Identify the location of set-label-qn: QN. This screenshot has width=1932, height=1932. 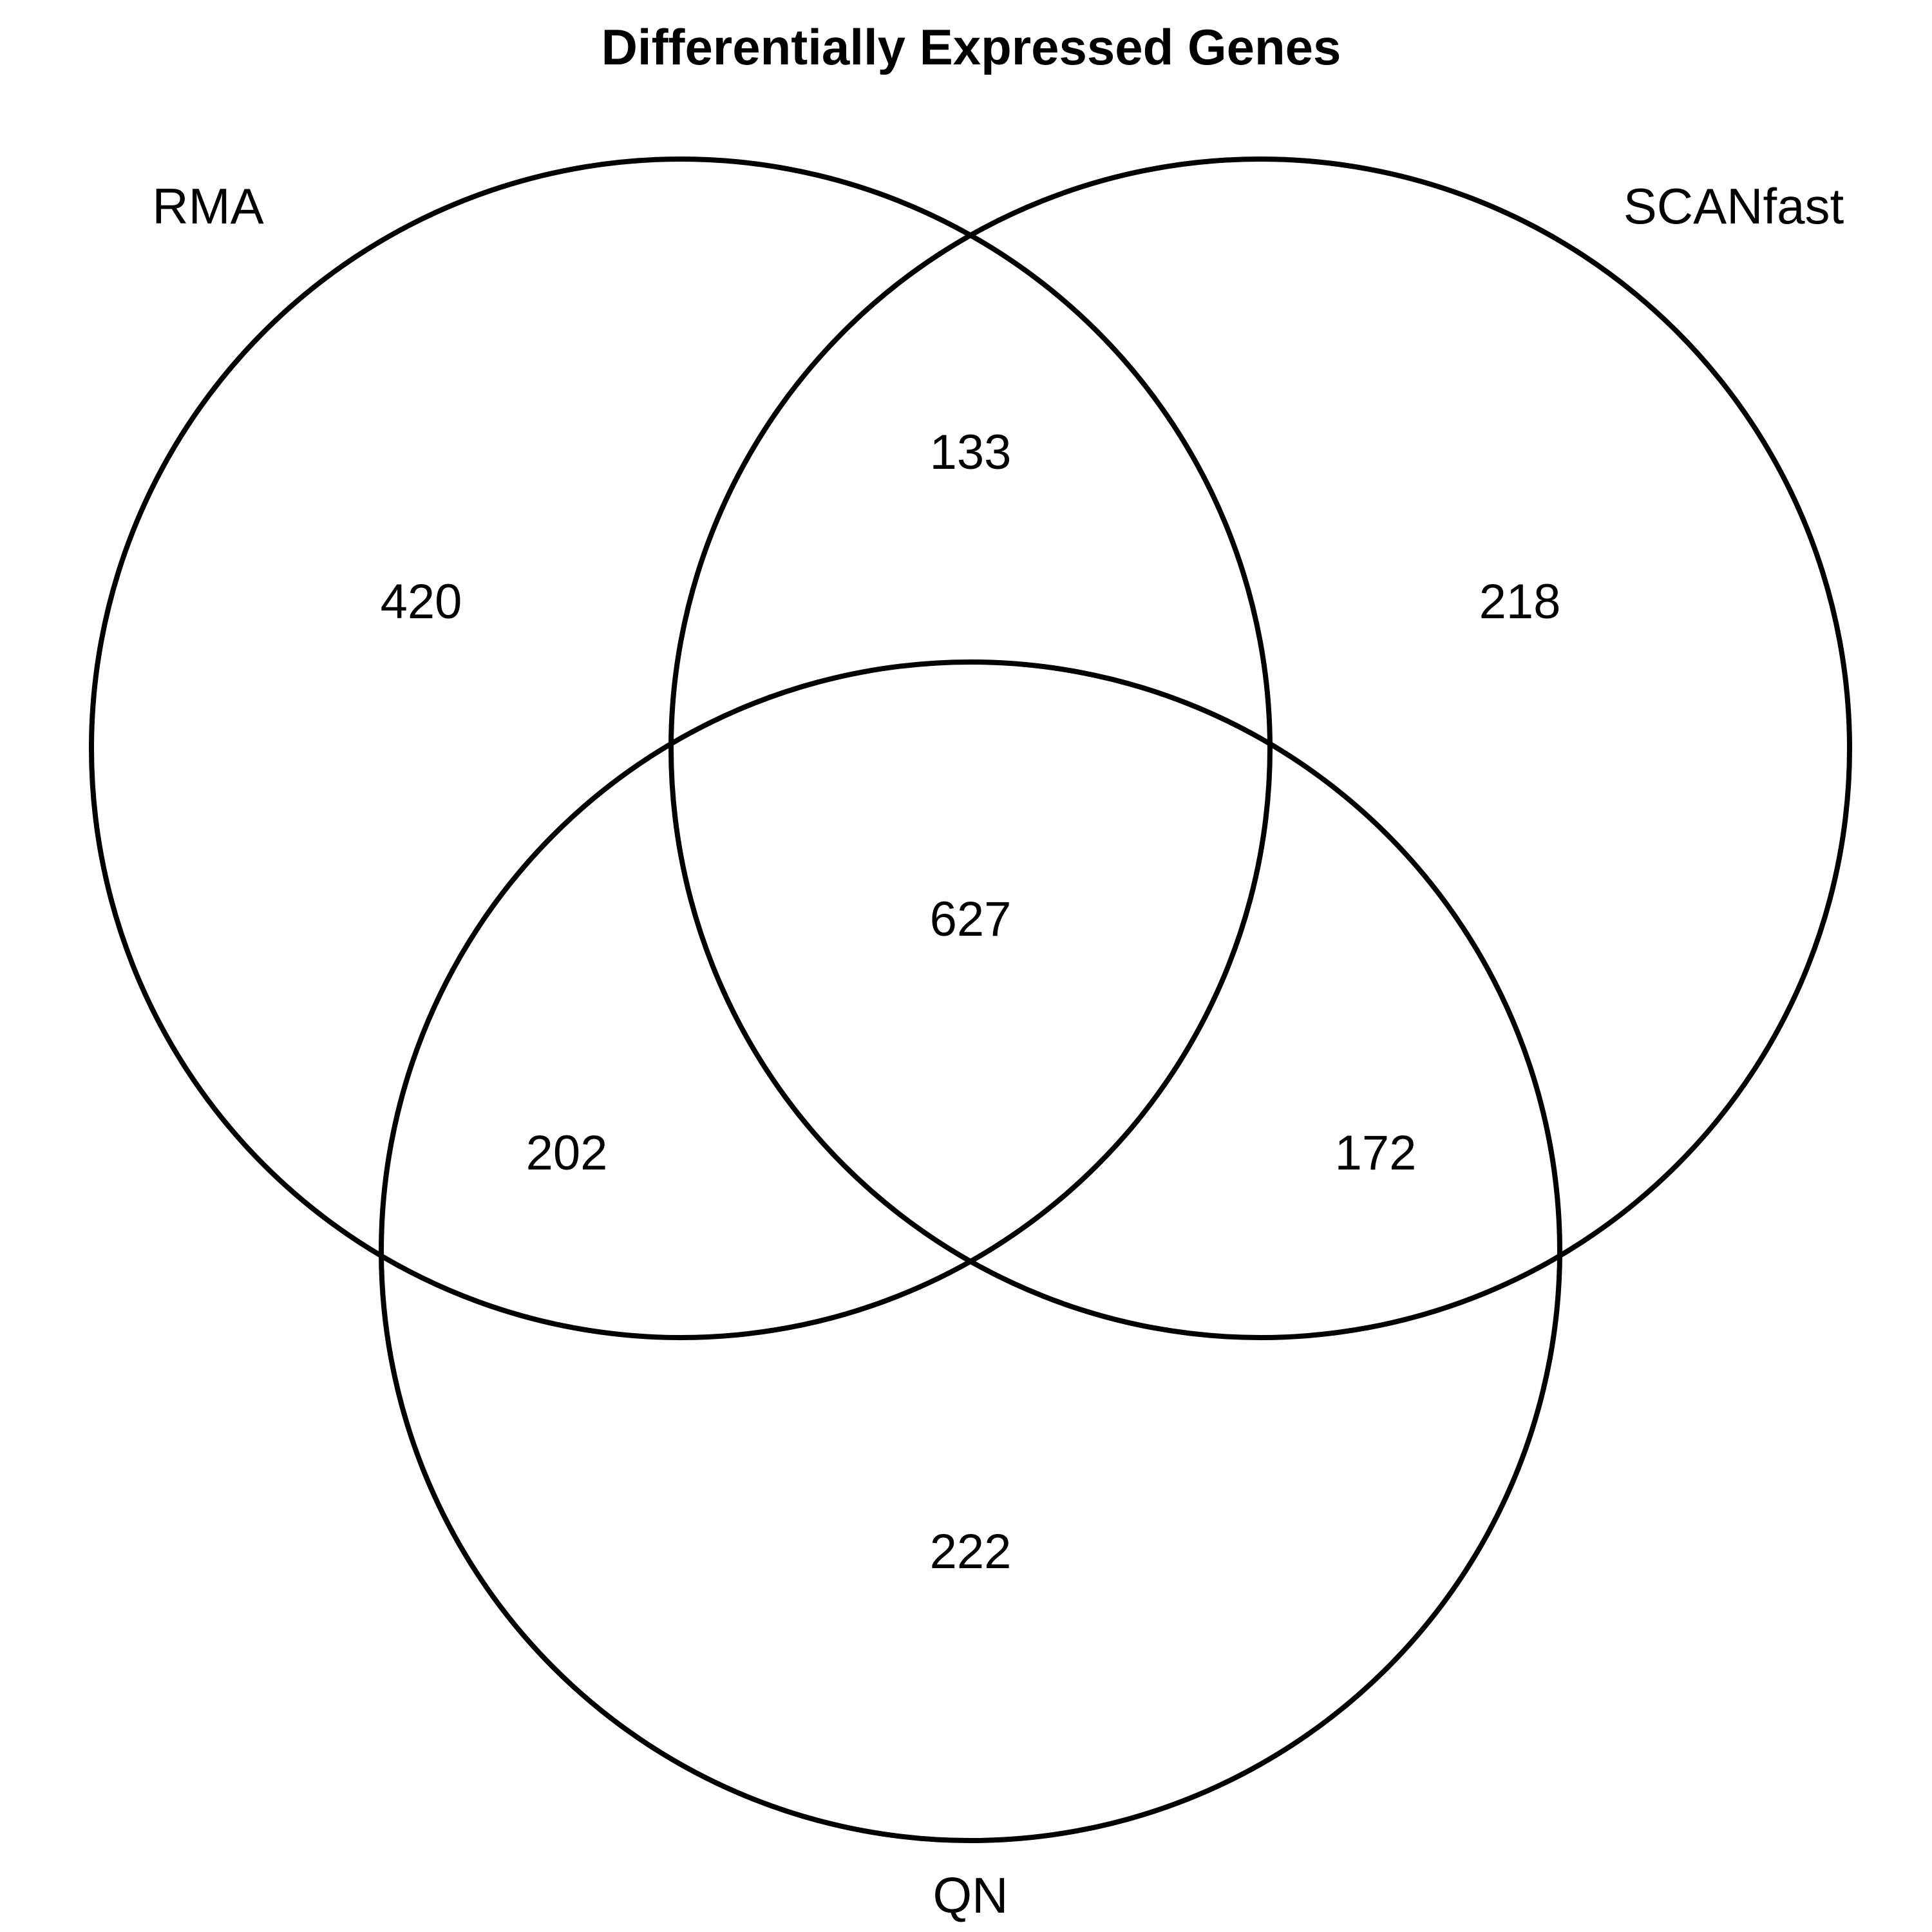
(971, 1896).